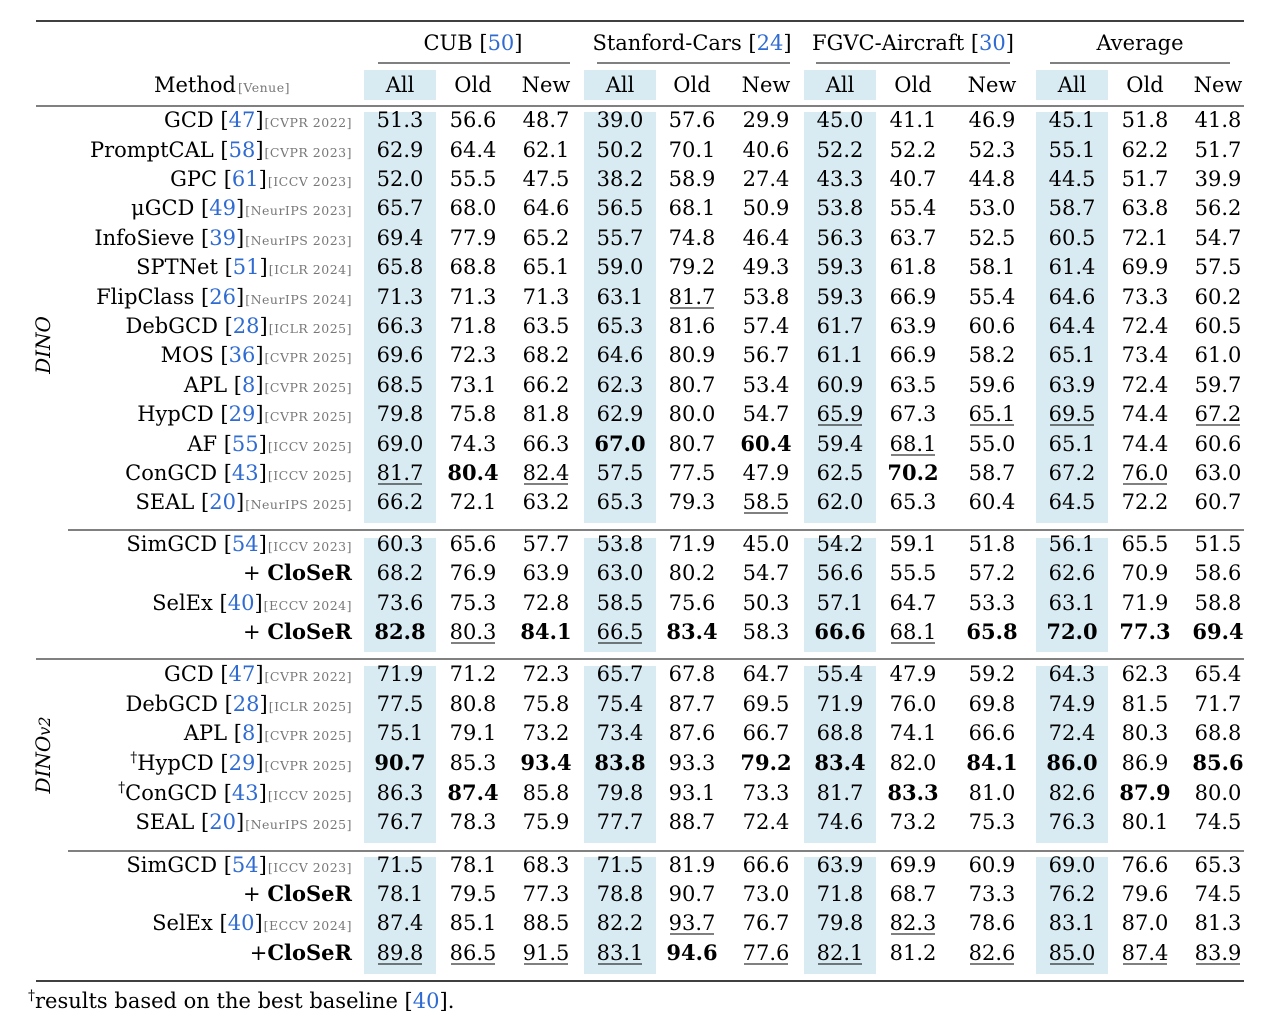  Describe the element at coordinates (1145, 444) in the screenshot. I see `value-cell: 74.4` at that location.